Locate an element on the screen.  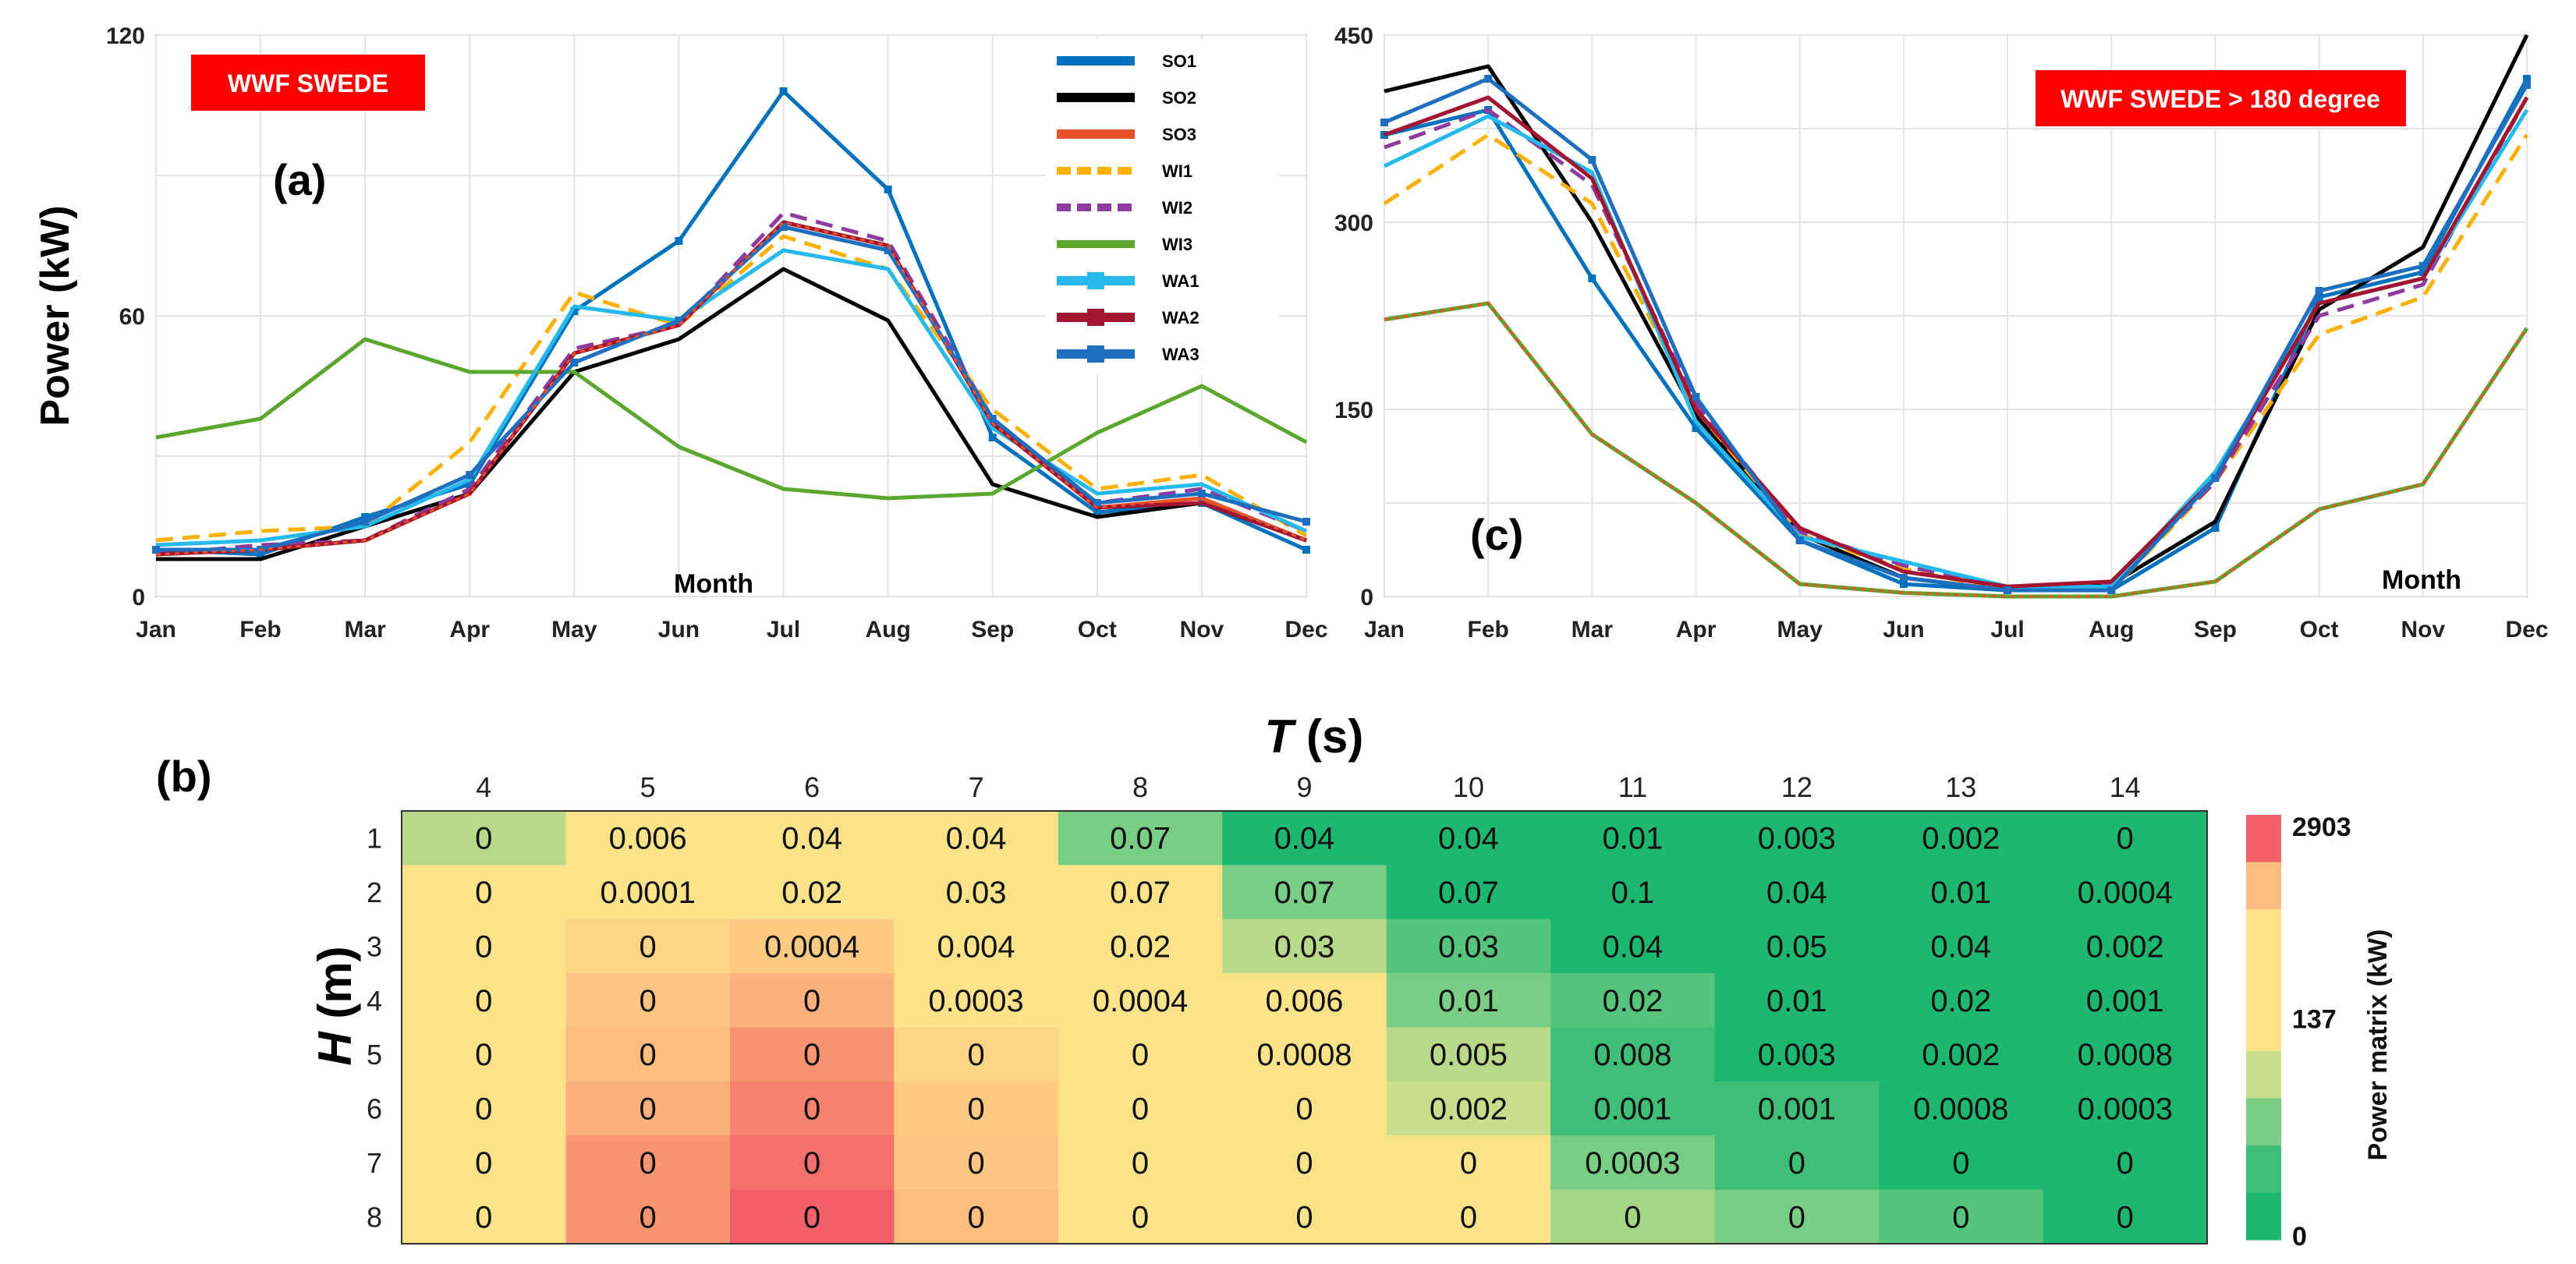
c-xtick-label: May is located at coordinates (1800, 630).